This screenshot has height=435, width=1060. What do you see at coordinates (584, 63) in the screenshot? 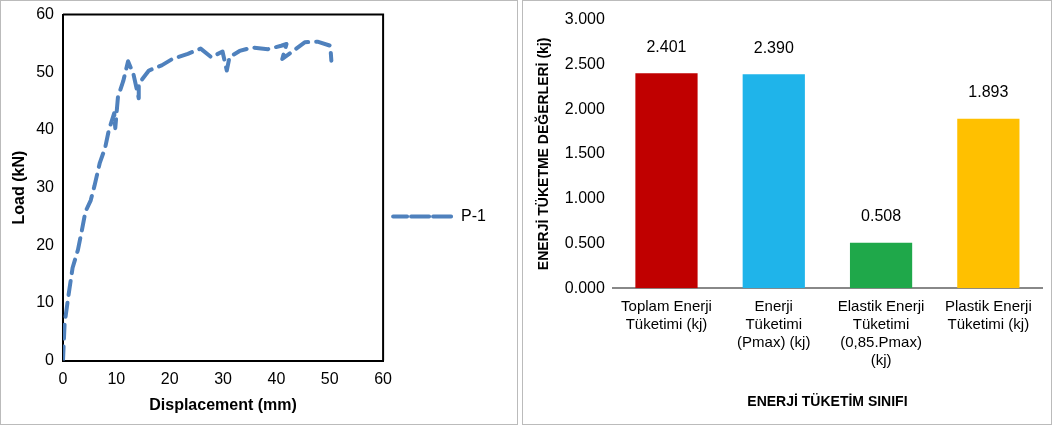
I see `y-tick-label: 2.500` at bounding box center [584, 63].